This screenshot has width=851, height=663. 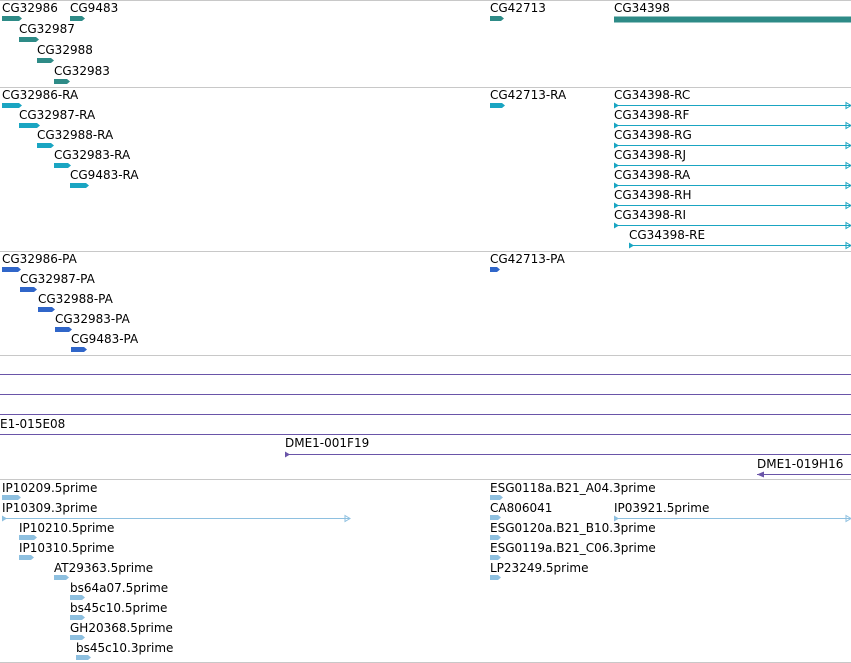 What do you see at coordinates (125, 648) in the screenshot?
I see `feature-label-bs45c10-3prime: bs45c10.3prime` at bounding box center [125, 648].